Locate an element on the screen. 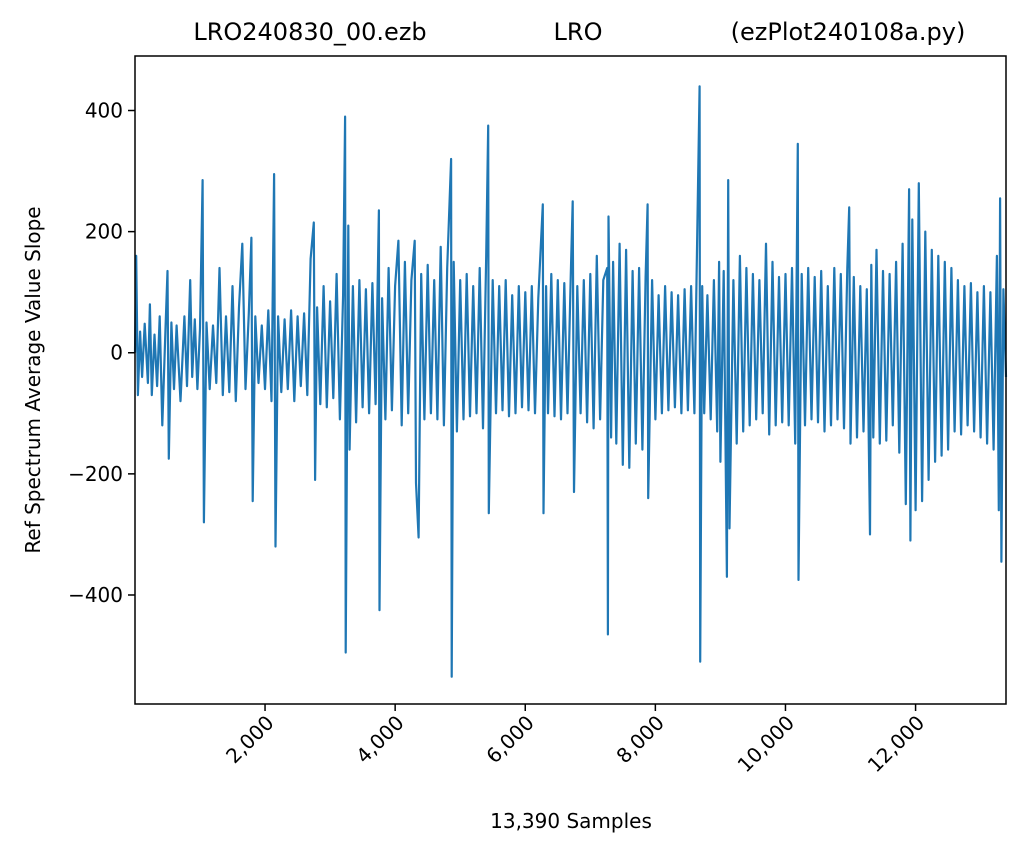  chart-title-right: (ezPlot240108a.py) is located at coordinates (848, 32).